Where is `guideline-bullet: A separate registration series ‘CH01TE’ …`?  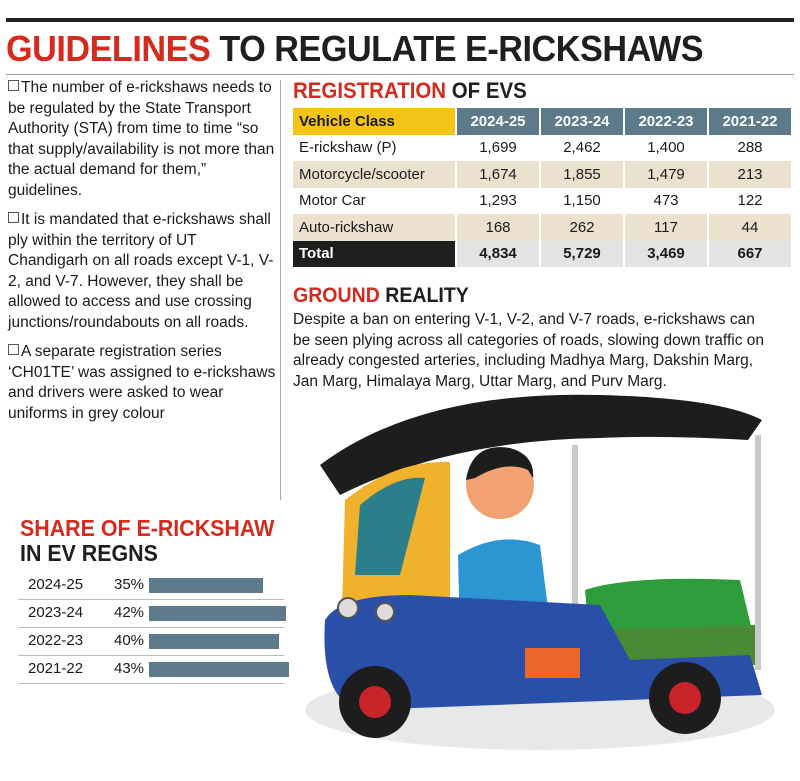 guideline-bullet: A separate registration series ‘CH01TE’ … is located at coordinates (142, 383).